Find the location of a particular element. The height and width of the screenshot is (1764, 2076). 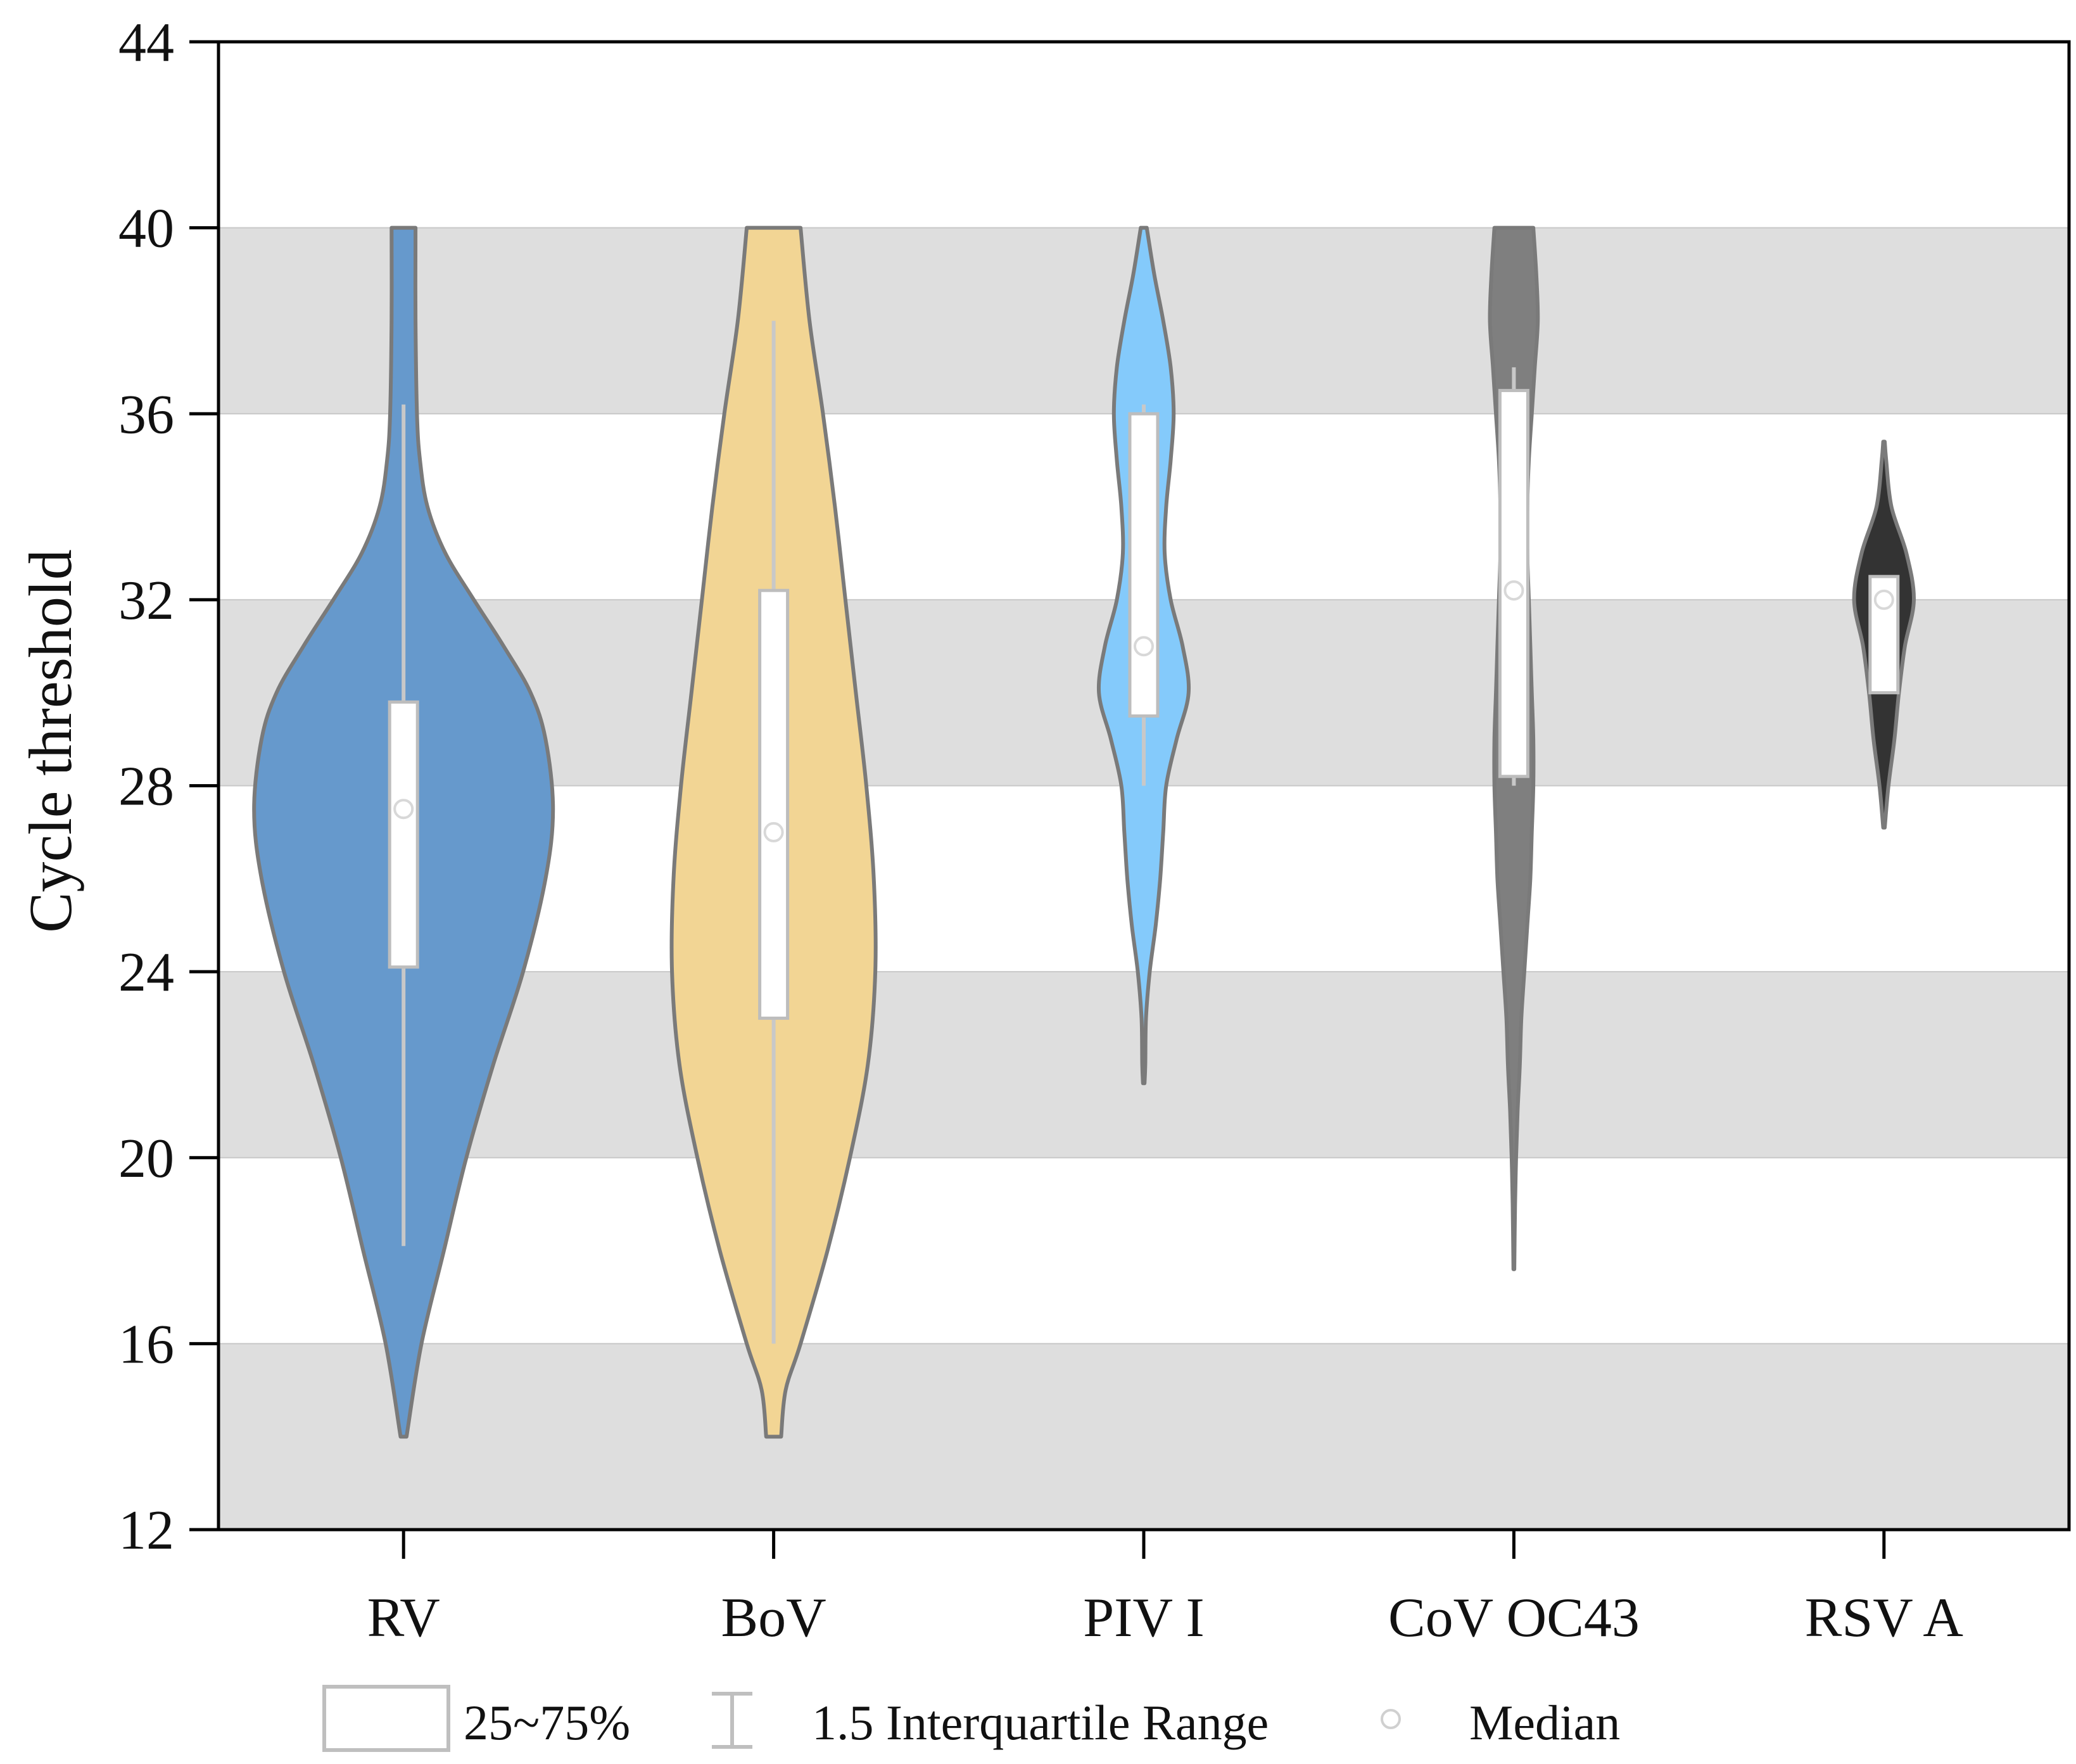

legend-whisker-swatch is located at coordinates (732, 1721).